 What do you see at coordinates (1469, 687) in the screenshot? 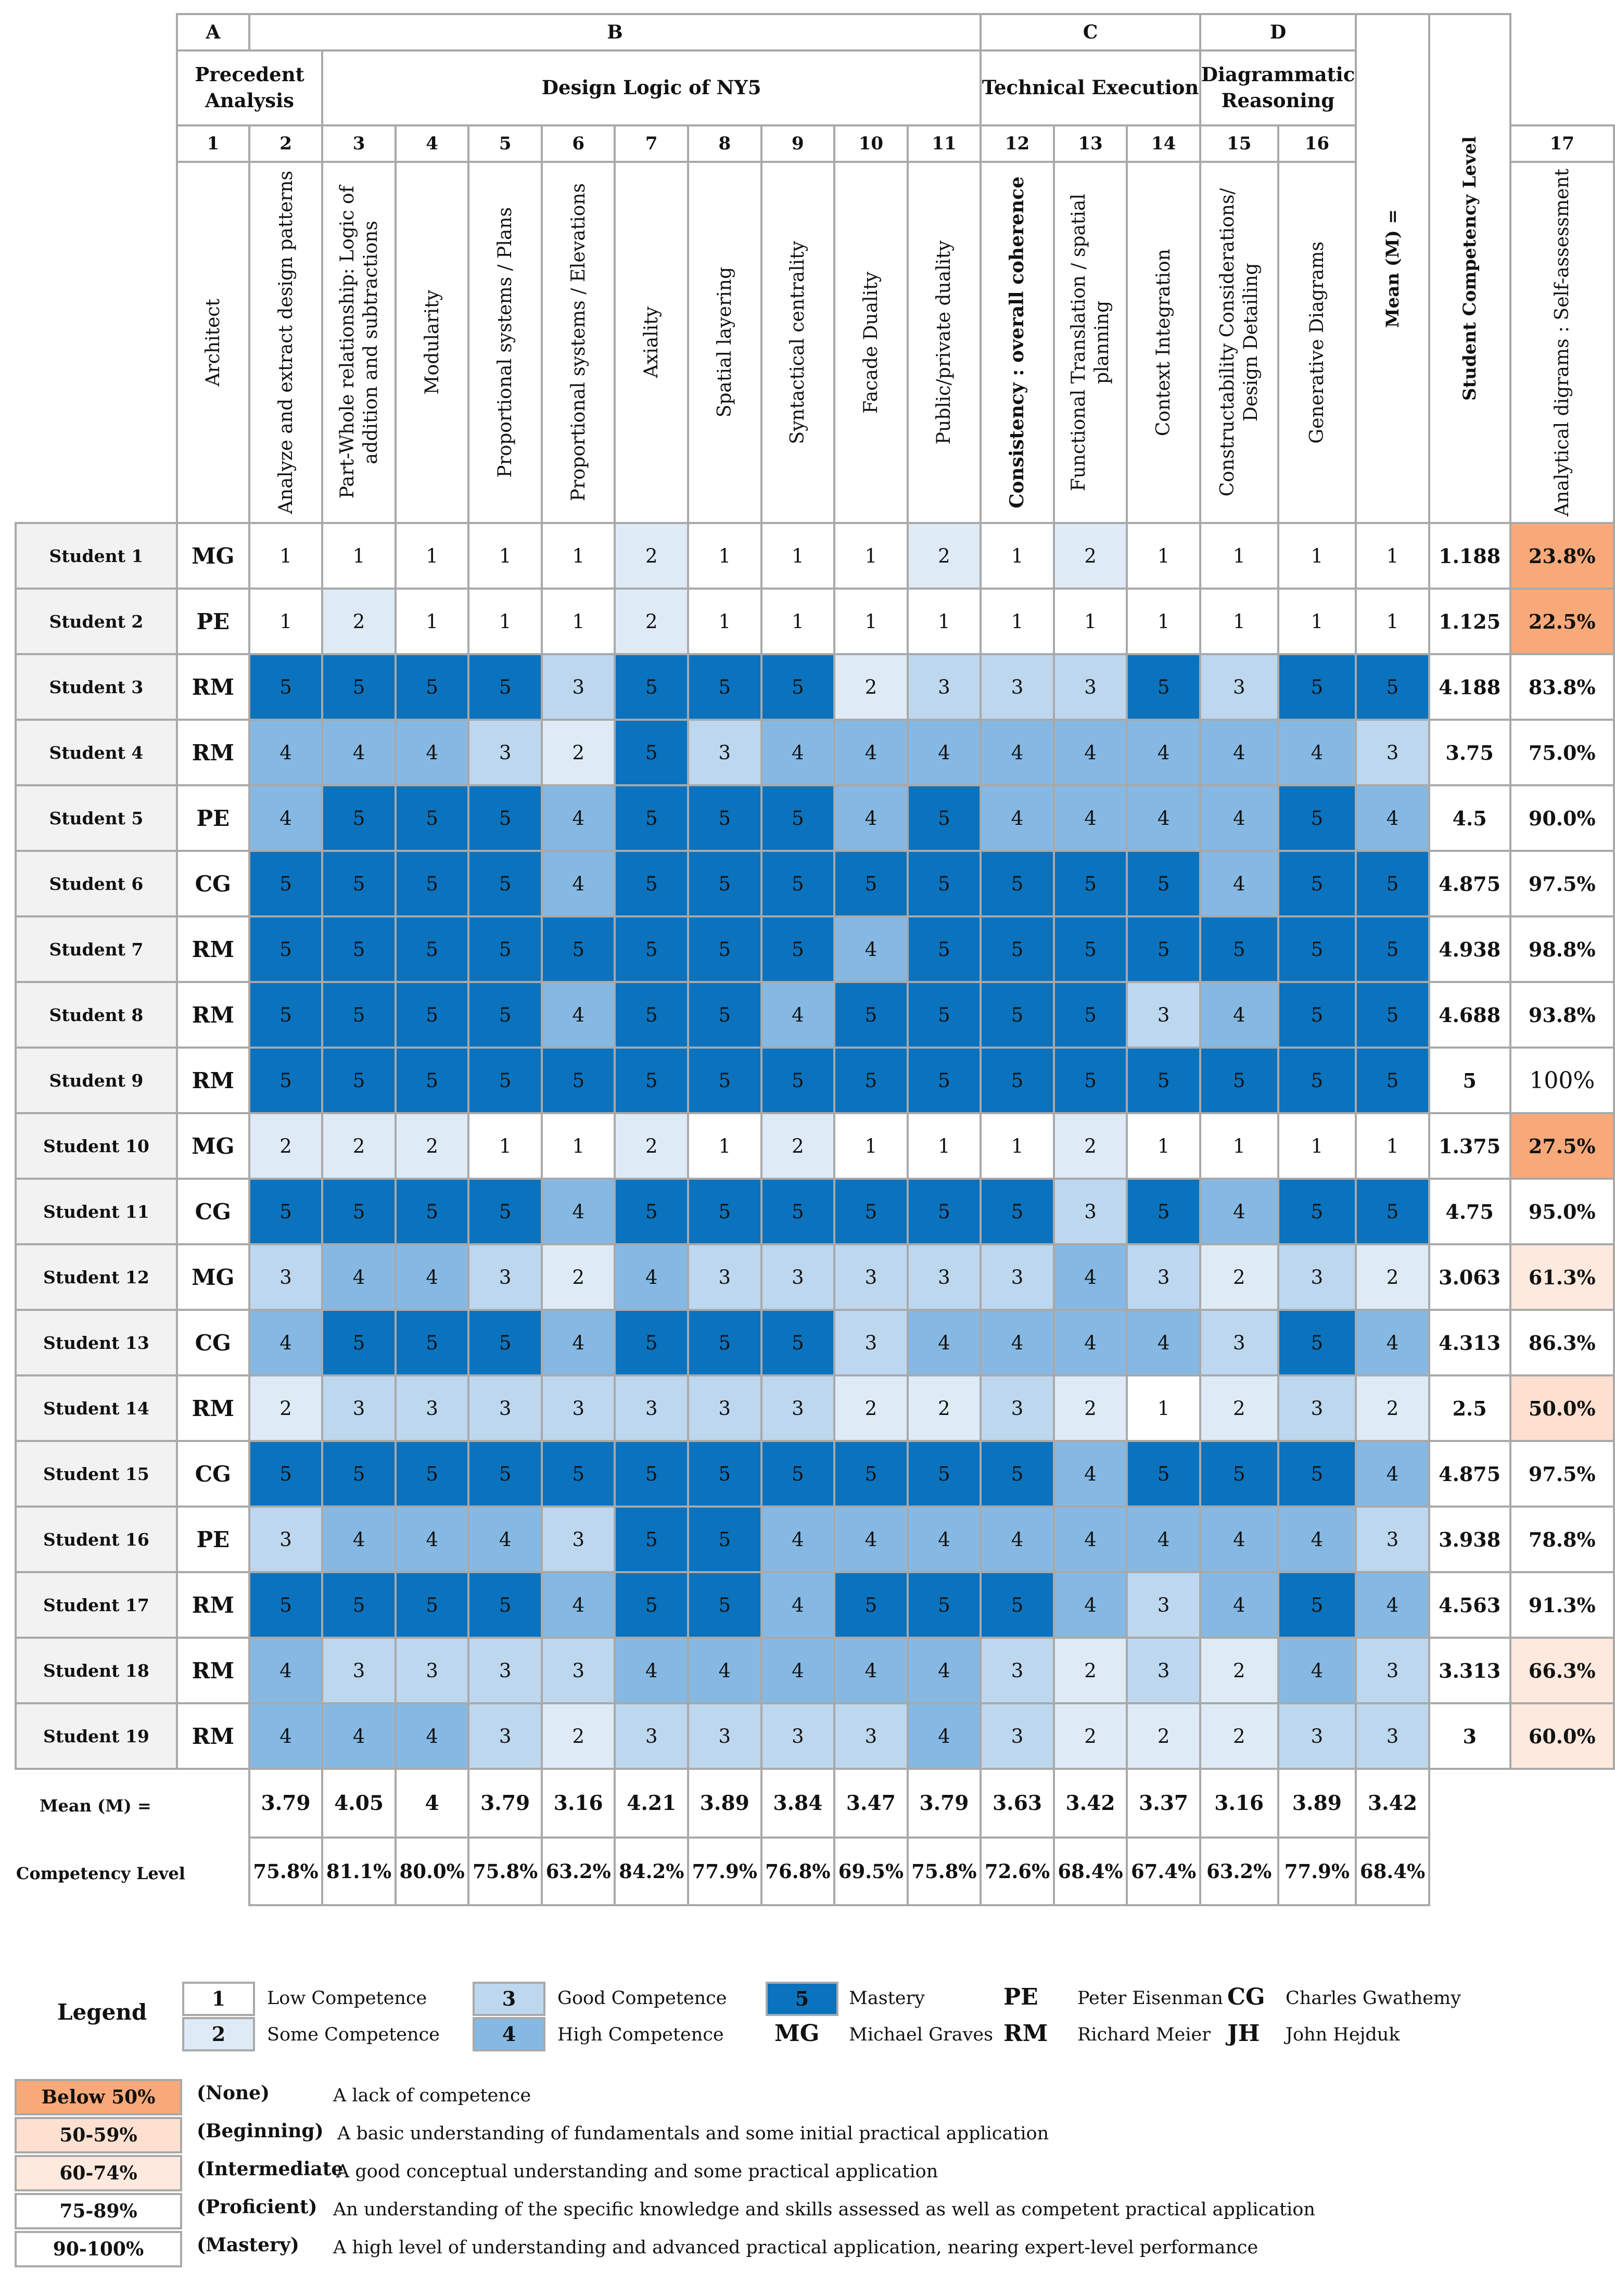
I see `student-mean: 4.188` at bounding box center [1469, 687].